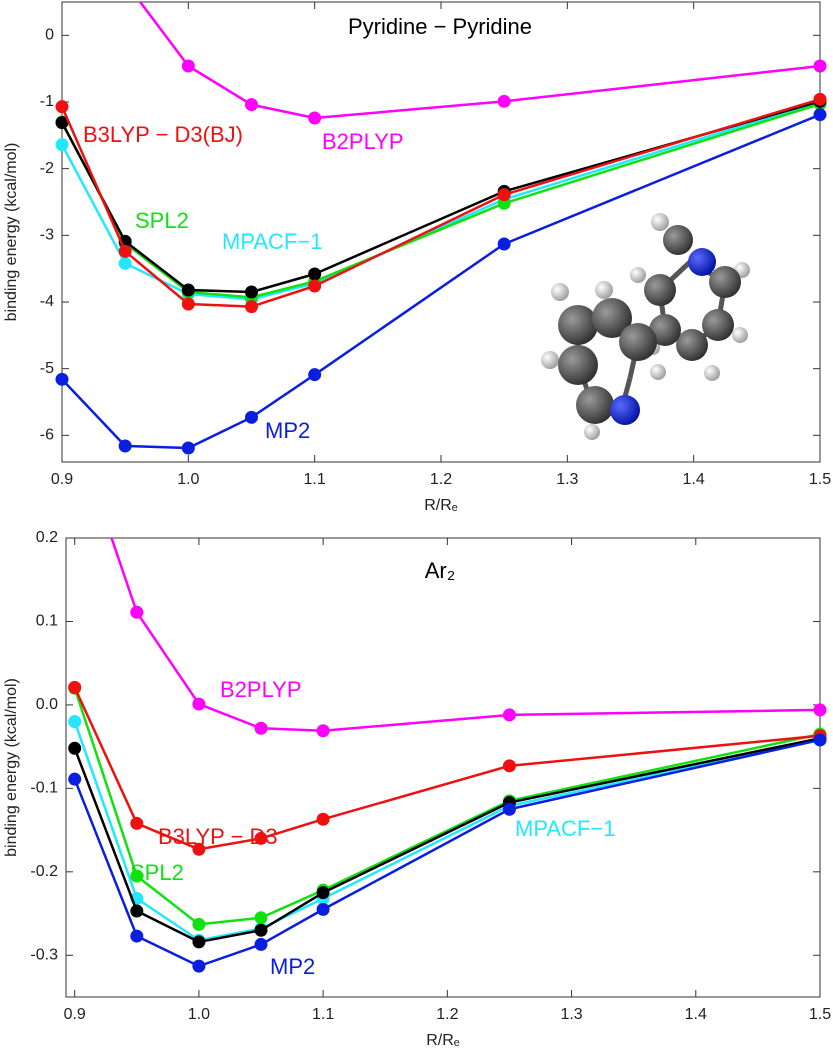  Describe the element at coordinates (47, 368) in the screenshot. I see `y-tick-label: -5` at that location.